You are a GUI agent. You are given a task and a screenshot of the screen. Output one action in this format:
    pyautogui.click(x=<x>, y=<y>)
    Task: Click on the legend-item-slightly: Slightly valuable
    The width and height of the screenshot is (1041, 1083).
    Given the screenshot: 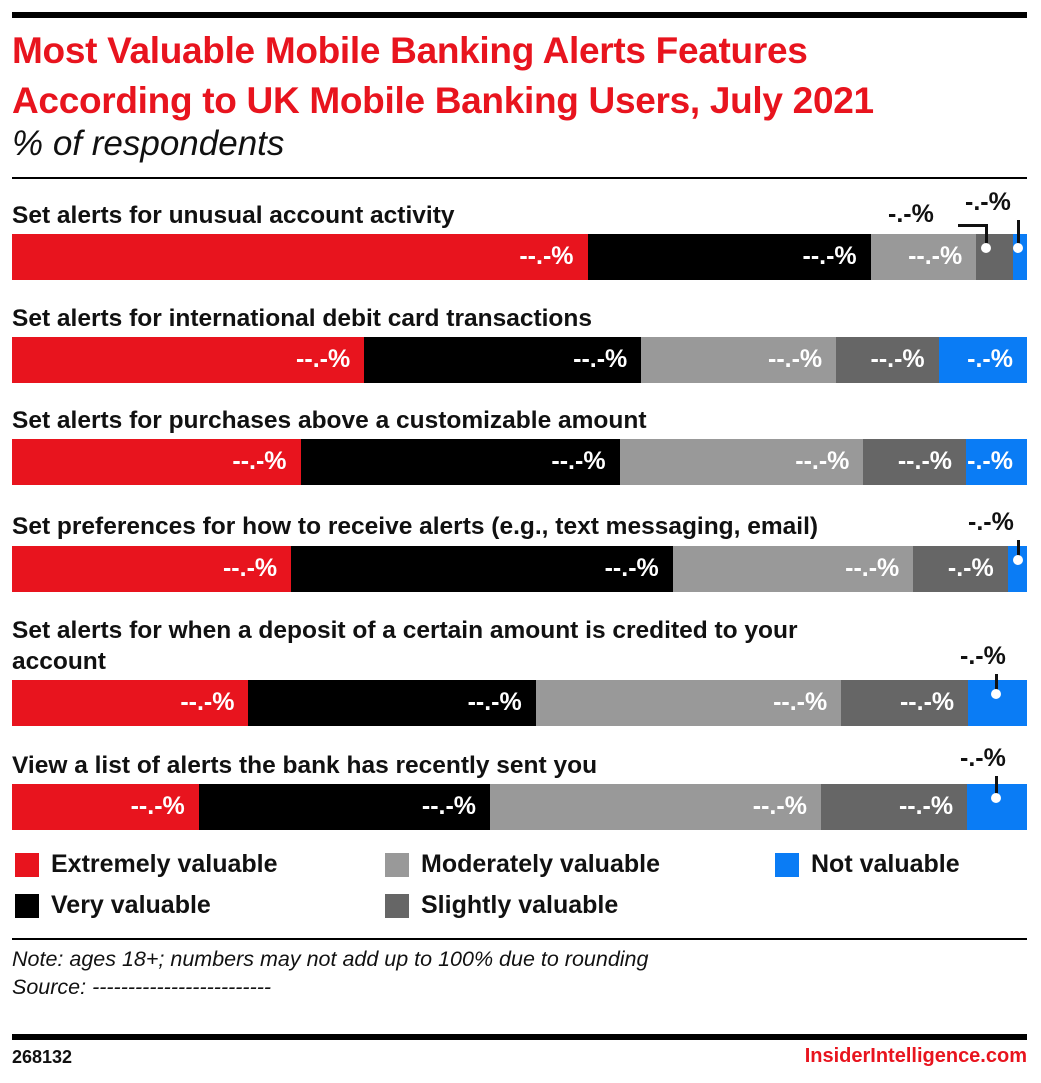 What is the action you would take?
    pyautogui.click(x=501, y=905)
    